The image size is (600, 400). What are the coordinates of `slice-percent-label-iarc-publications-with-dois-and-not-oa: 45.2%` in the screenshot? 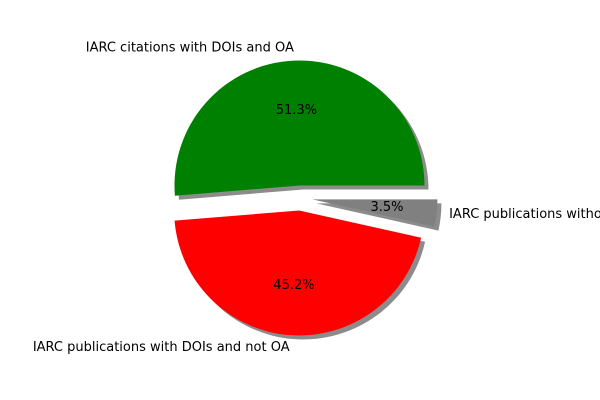 It's located at (293, 285).